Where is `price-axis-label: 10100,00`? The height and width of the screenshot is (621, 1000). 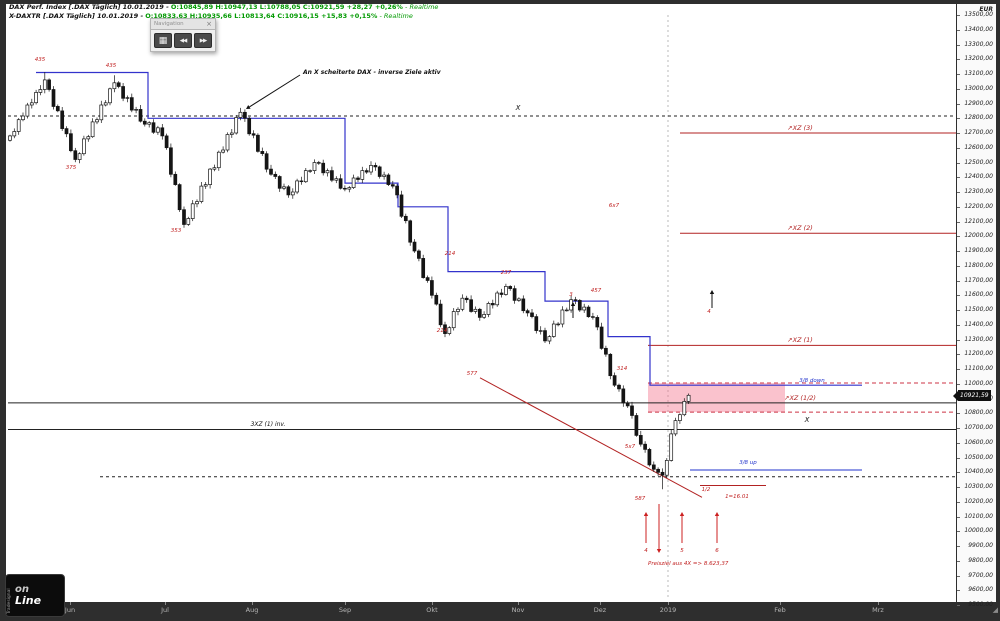
price-axis-label: 10100,00 is located at coordinates (978, 516).